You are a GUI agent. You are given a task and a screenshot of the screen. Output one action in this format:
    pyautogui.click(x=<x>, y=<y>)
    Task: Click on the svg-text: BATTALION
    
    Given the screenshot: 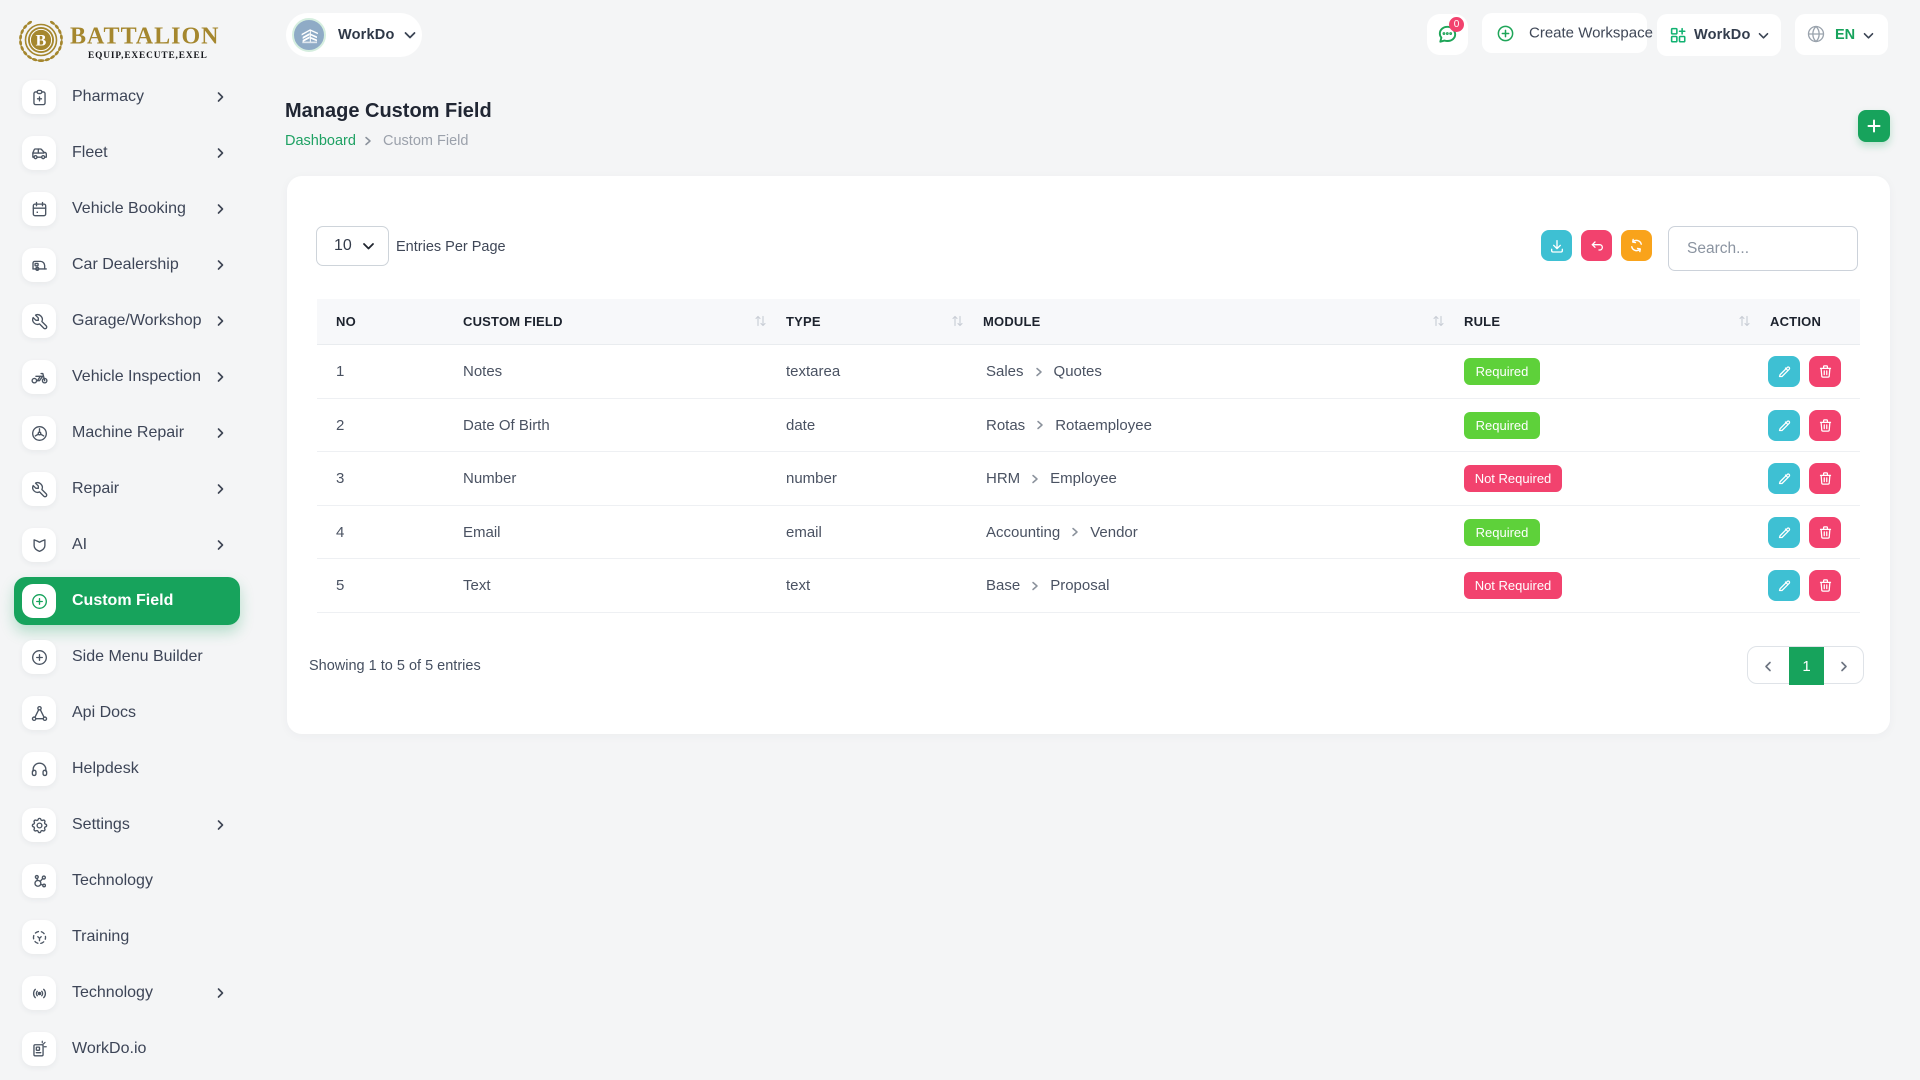 What is the action you would take?
    pyautogui.click(x=144, y=37)
    